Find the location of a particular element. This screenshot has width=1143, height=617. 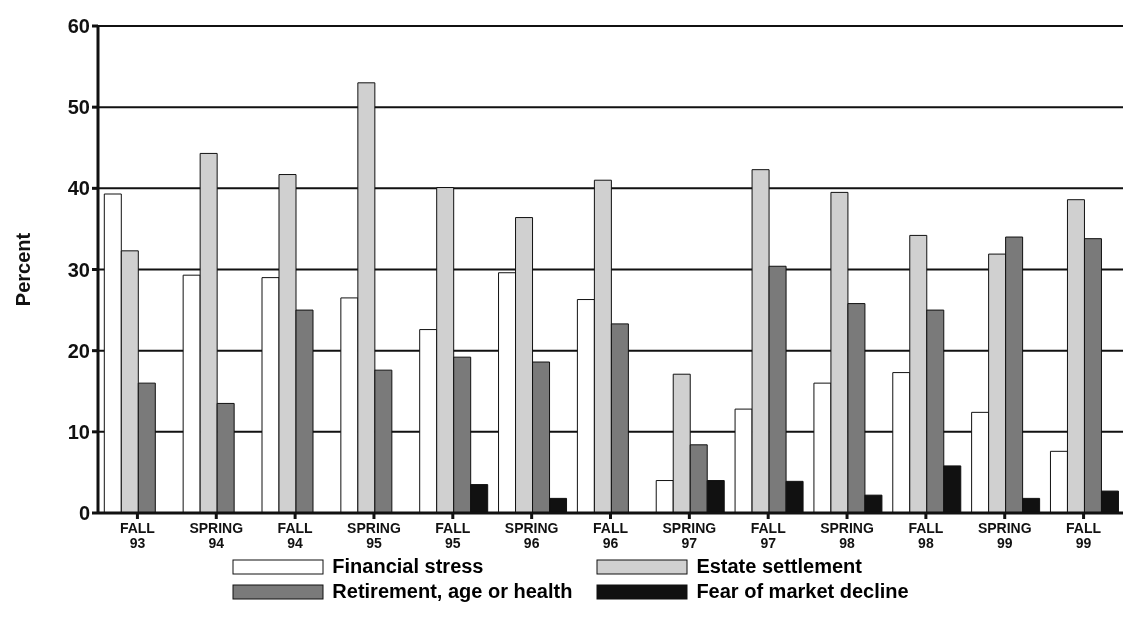

x-tick-label: SPRING 98 is located at coordinates (847, 535).